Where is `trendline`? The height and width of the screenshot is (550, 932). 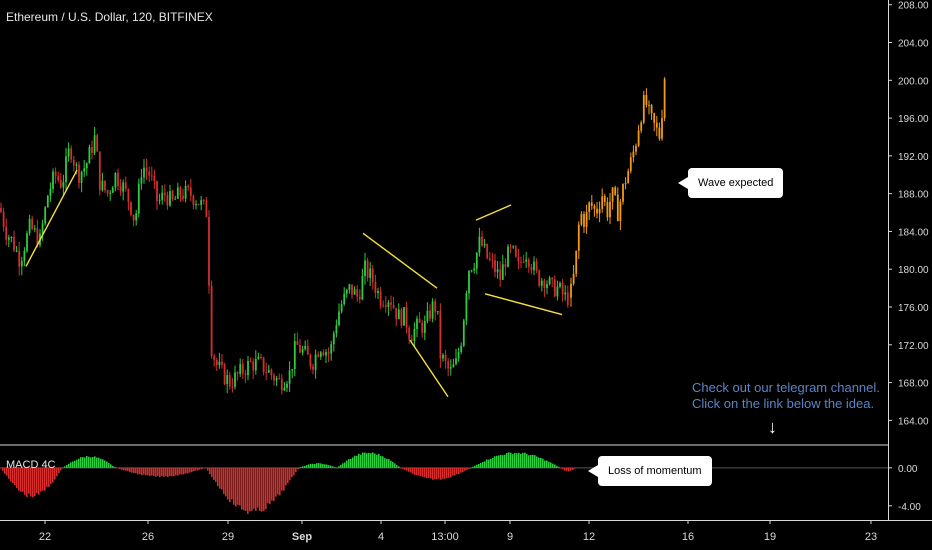
trendline is located at coordinates (493, 212).